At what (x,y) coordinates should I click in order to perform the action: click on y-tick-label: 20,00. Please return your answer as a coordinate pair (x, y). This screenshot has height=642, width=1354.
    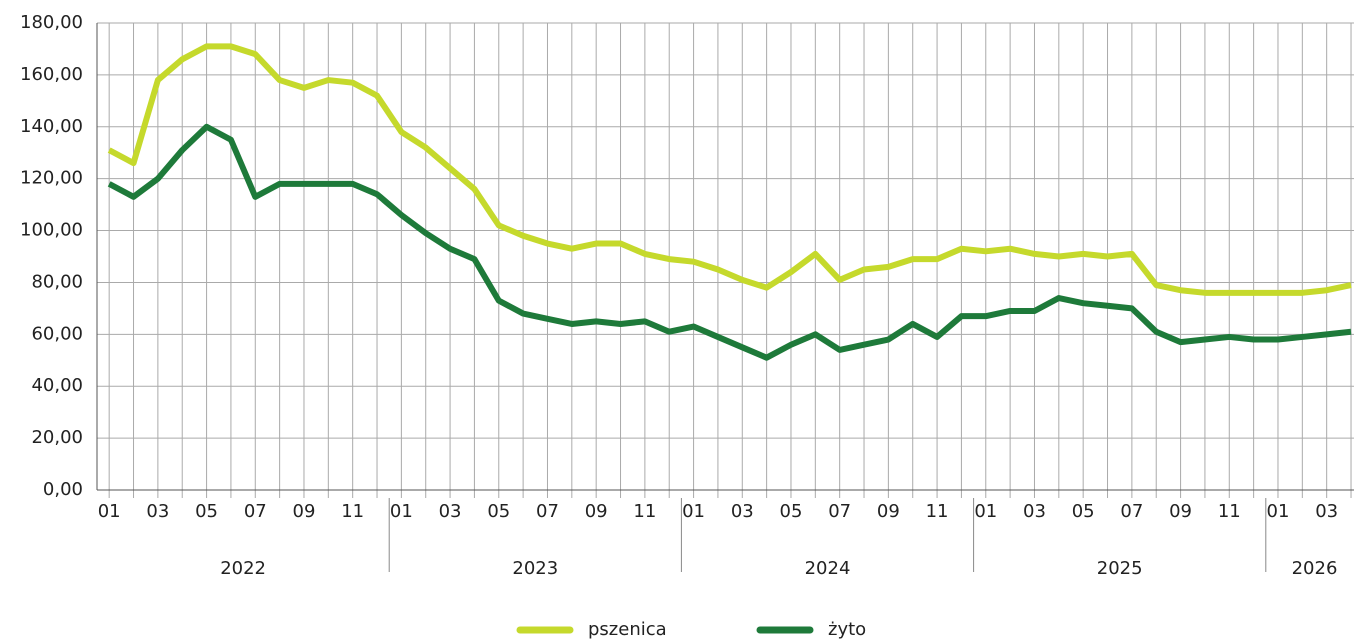
    Looking at the image, I should click on (57, 437).